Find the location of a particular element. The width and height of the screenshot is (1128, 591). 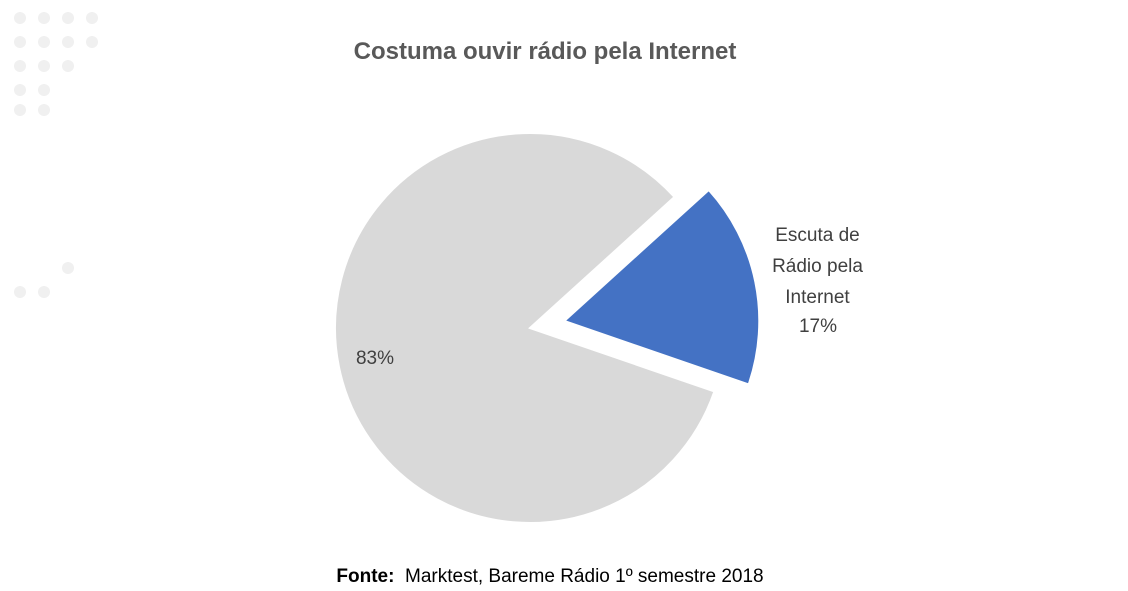

chart-title: Costuma ouvir rádio pela Internet is located at coordinates (545, 51).